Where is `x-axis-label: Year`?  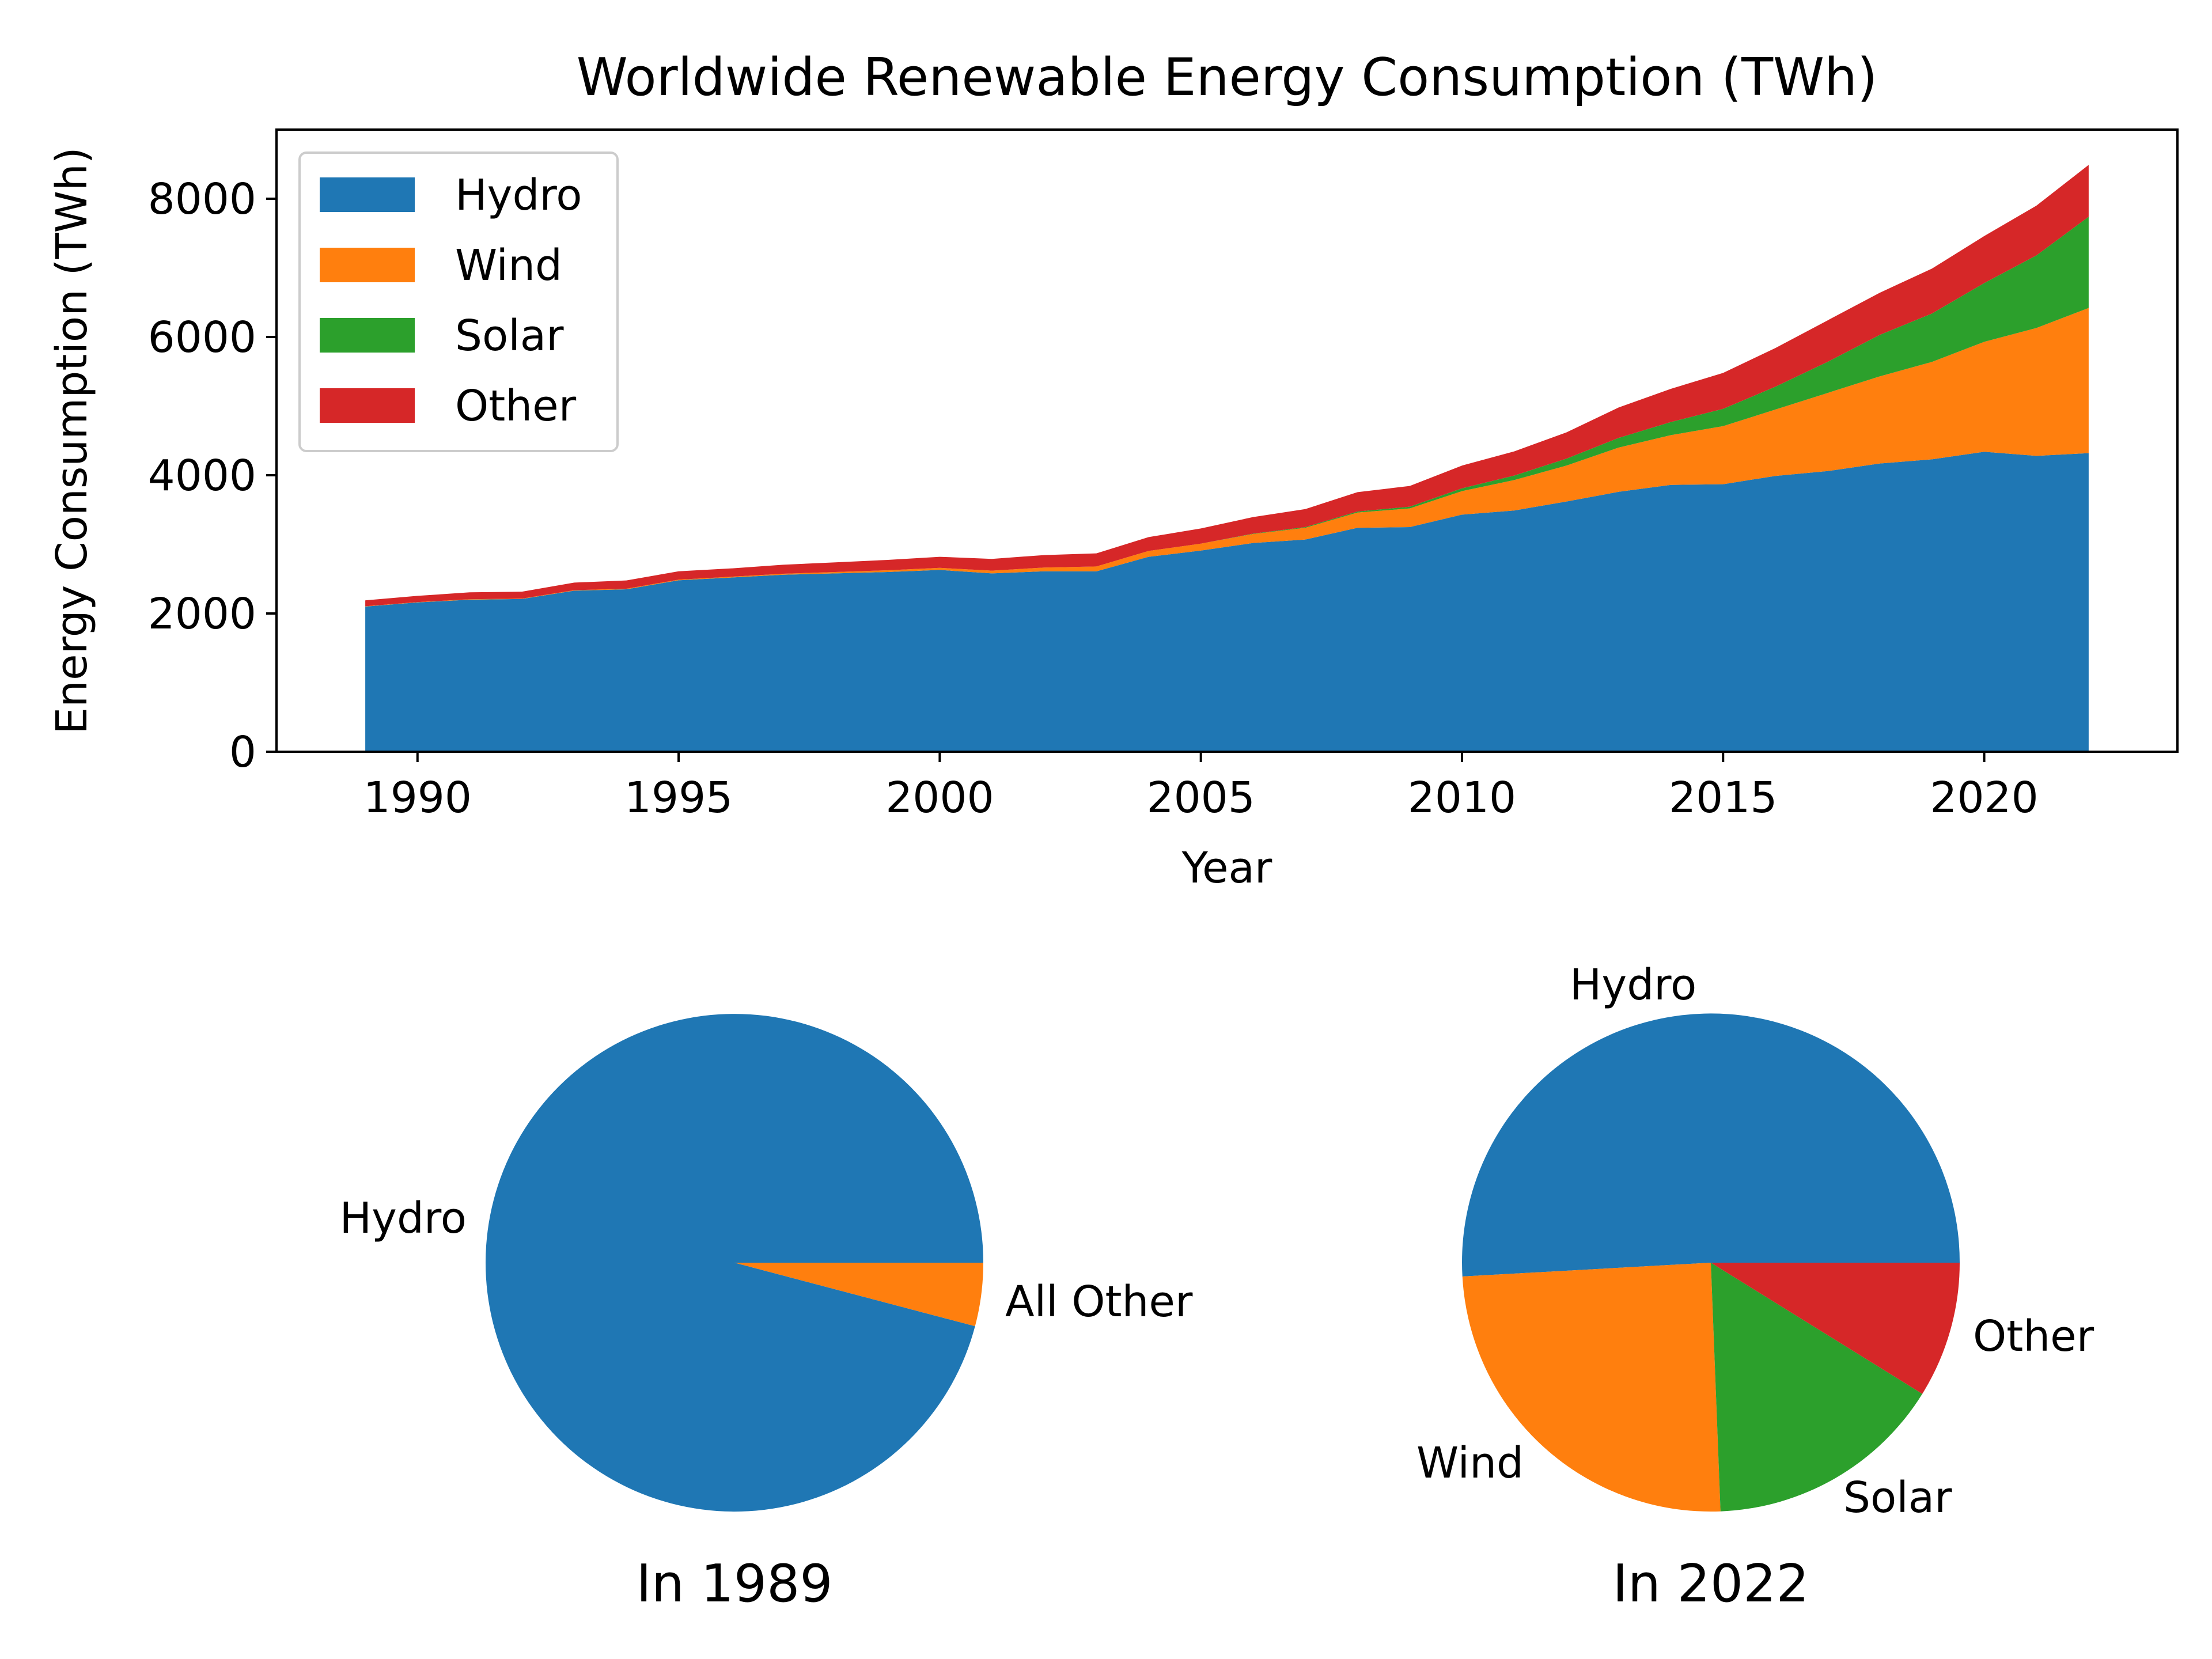
x-axis-label: Year is located at coordinates (1226, 868).